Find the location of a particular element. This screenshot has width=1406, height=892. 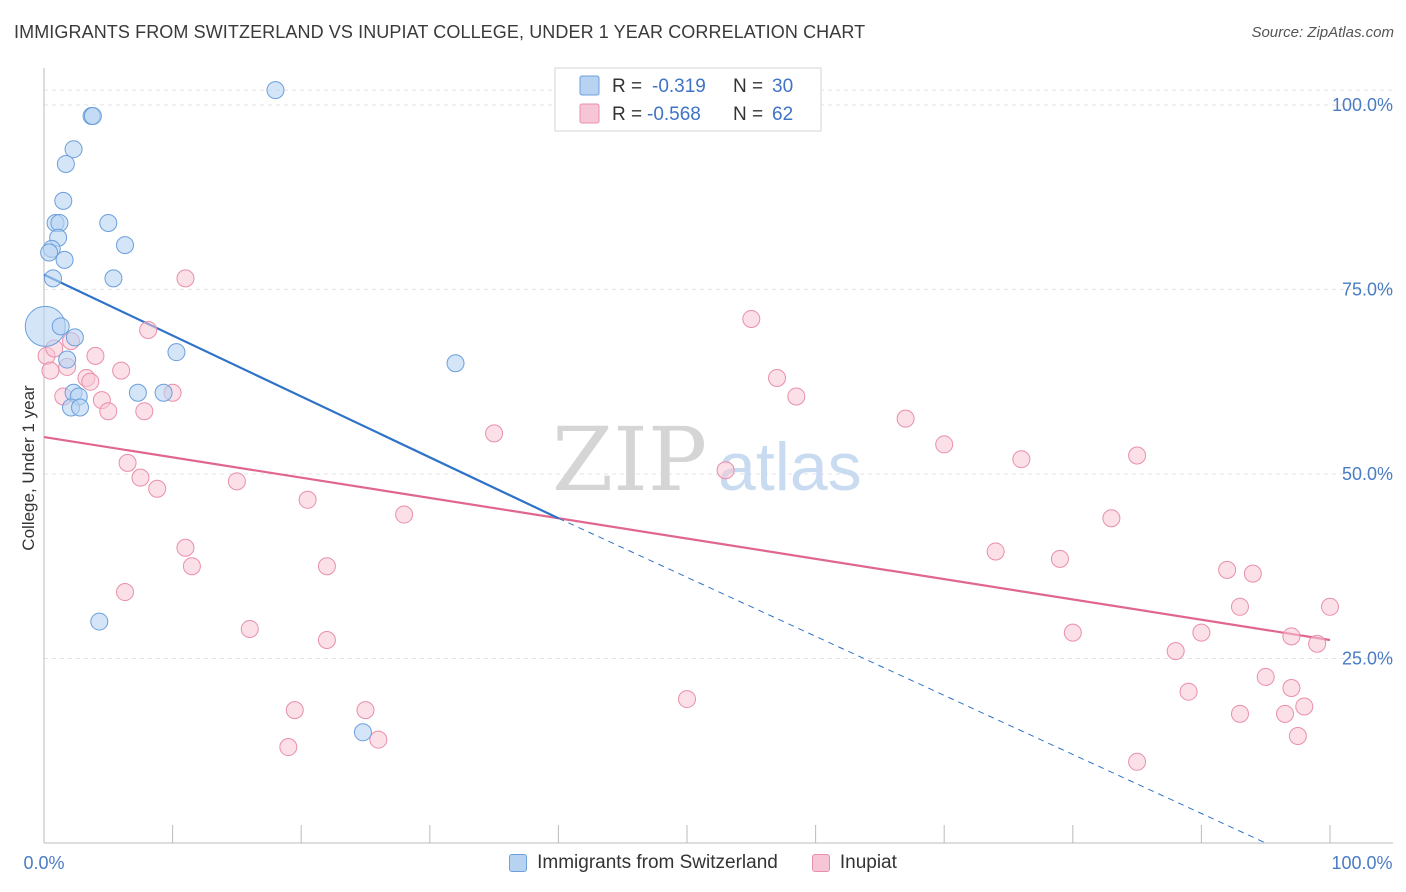

legend-n-label-inupiat: N = is located at coordinates (748, 114).